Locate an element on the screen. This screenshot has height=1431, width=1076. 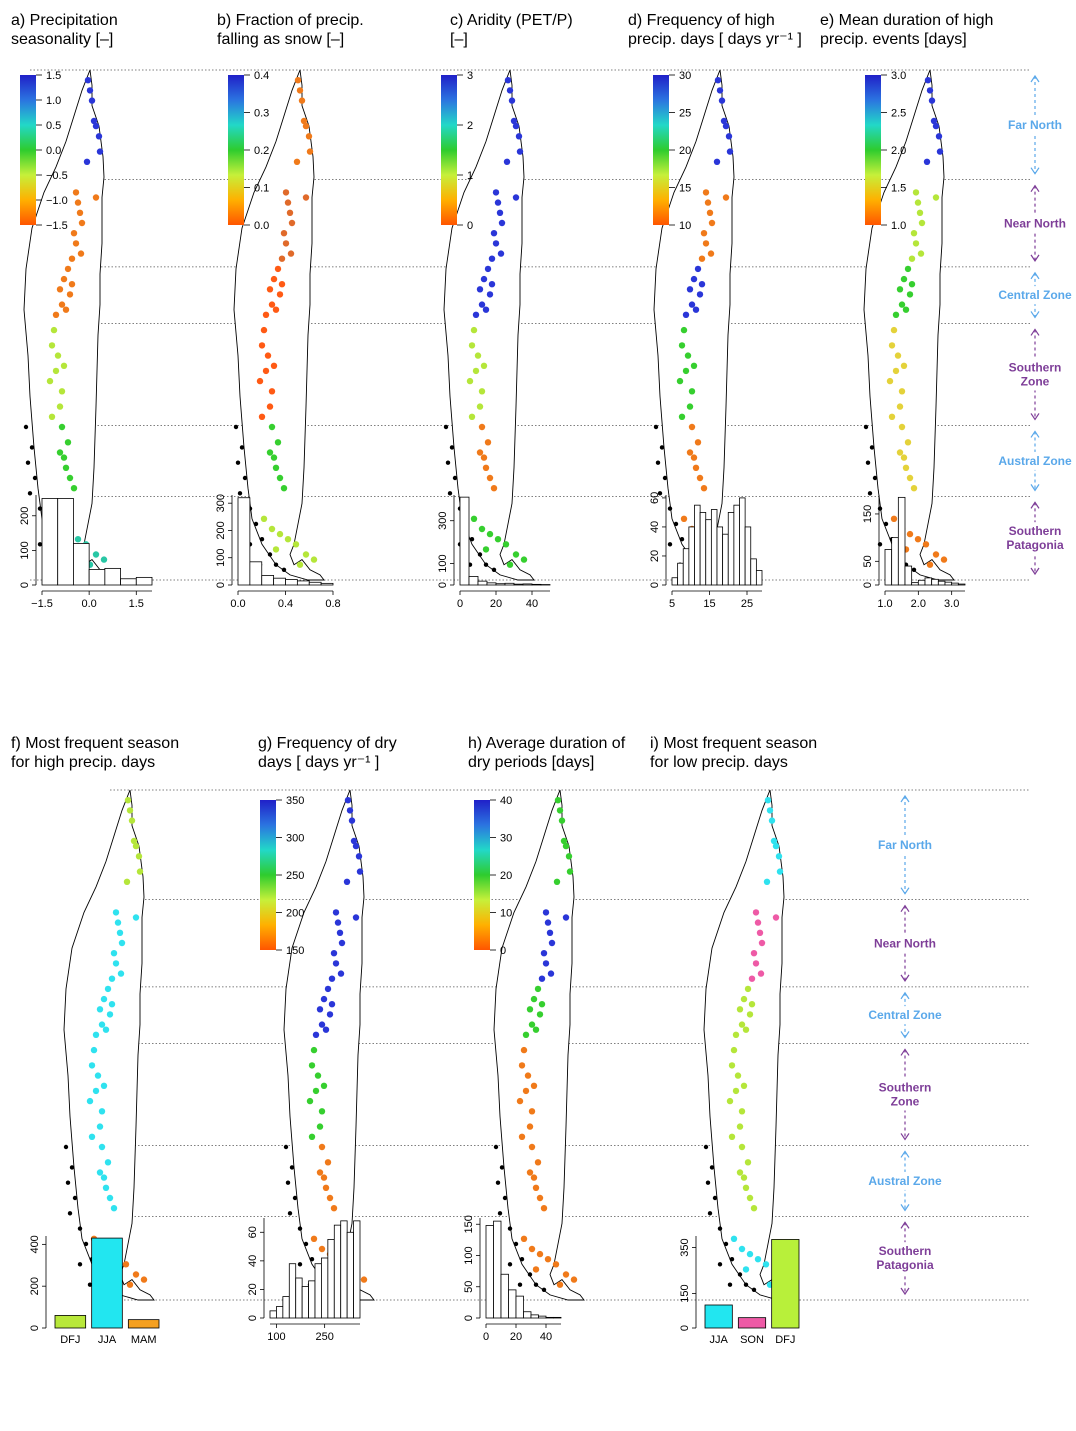
colorbar-tick-label: 1.5 is located at coordinates (898, 189).